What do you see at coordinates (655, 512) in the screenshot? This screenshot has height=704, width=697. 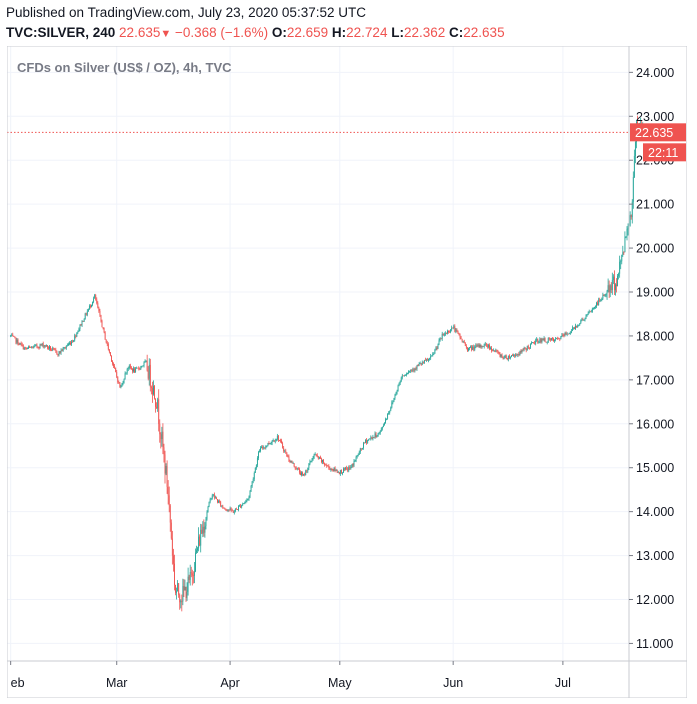 I see `price-tick-label: 14.000` at bounding box center [655, 512].